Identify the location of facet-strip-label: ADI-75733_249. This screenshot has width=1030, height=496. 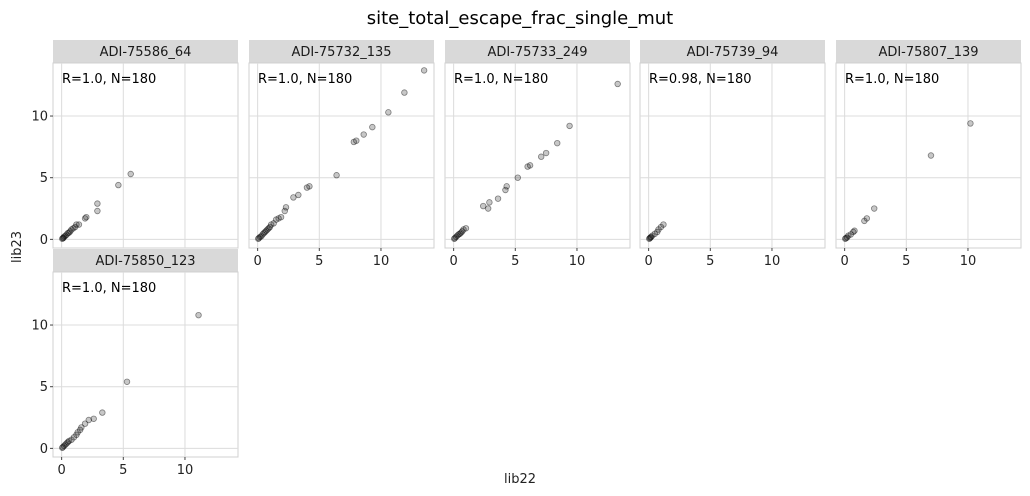
(537, 52).